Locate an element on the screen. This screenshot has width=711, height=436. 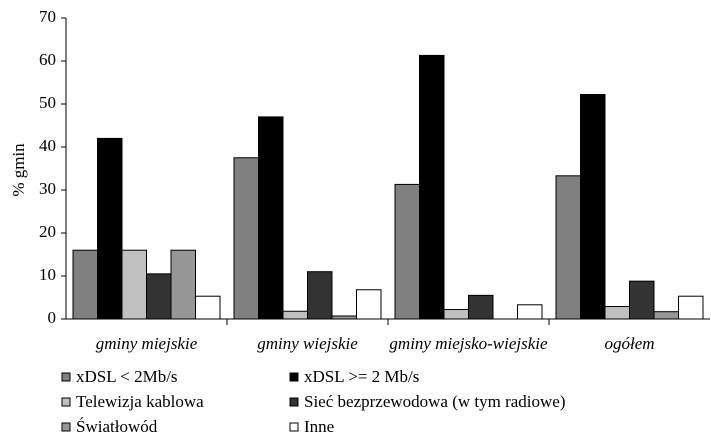
y-tick-label: 0 is located at coordinates (52, 317).